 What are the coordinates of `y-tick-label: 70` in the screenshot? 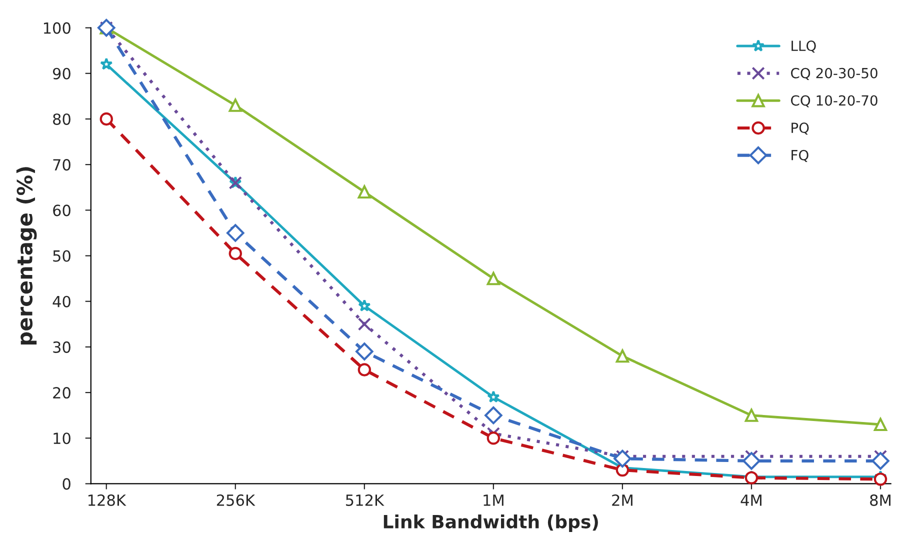 It's located at (61, 165).